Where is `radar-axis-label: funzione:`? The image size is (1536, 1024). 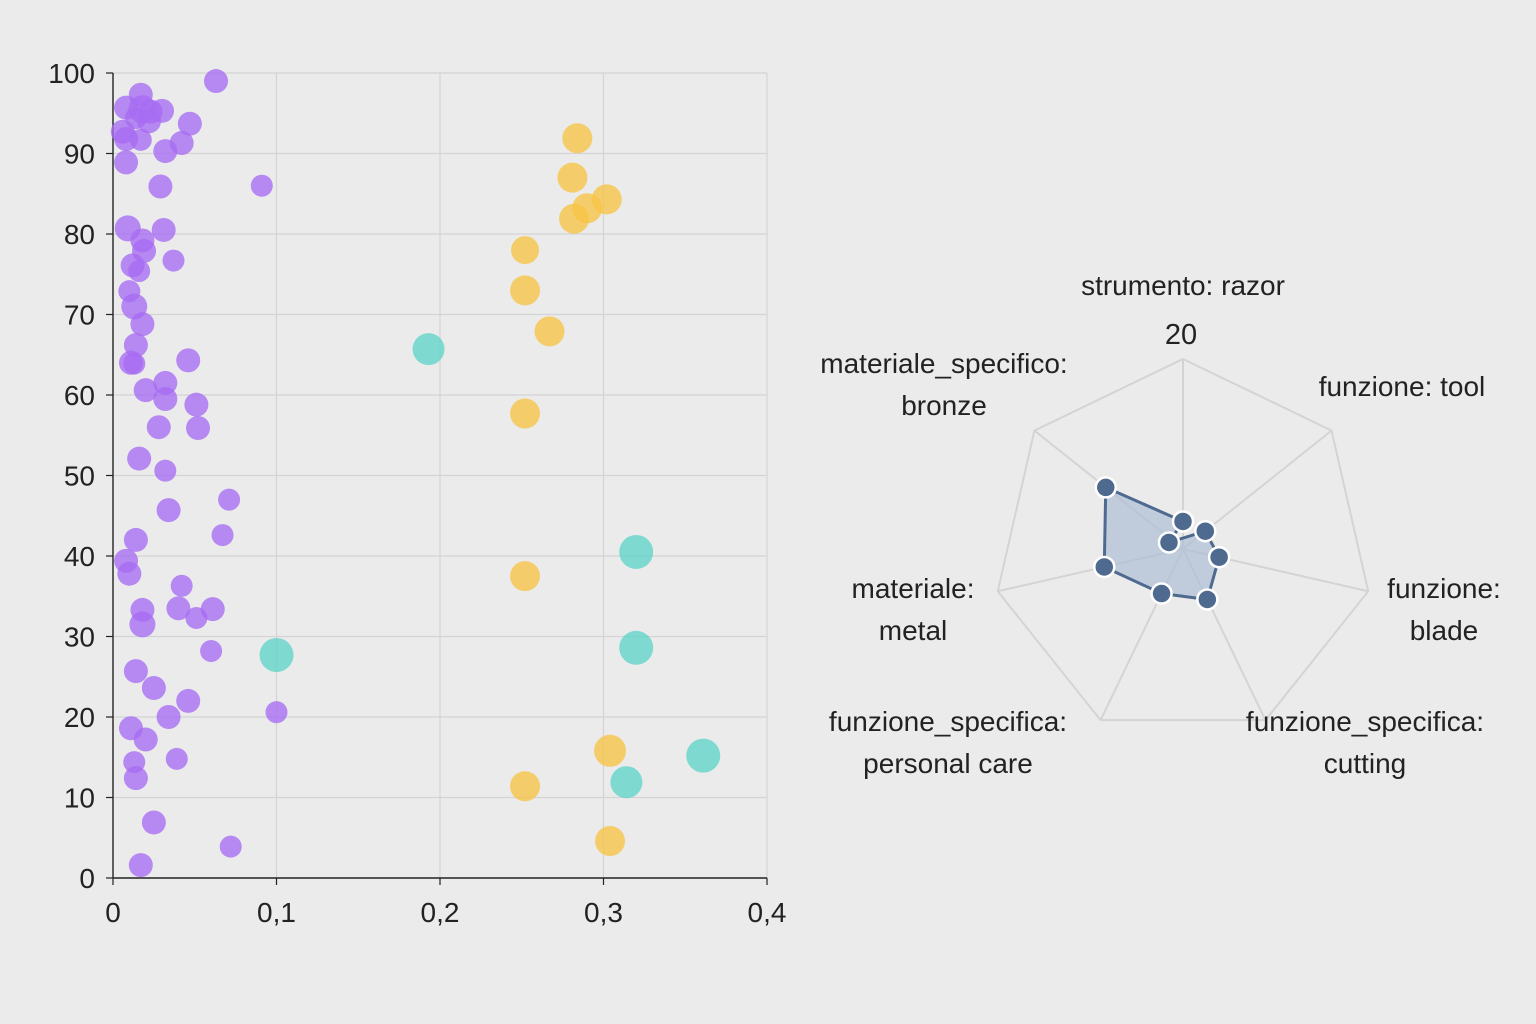
radar-axis-label: funzione: is located at coordinates (1444, 588).